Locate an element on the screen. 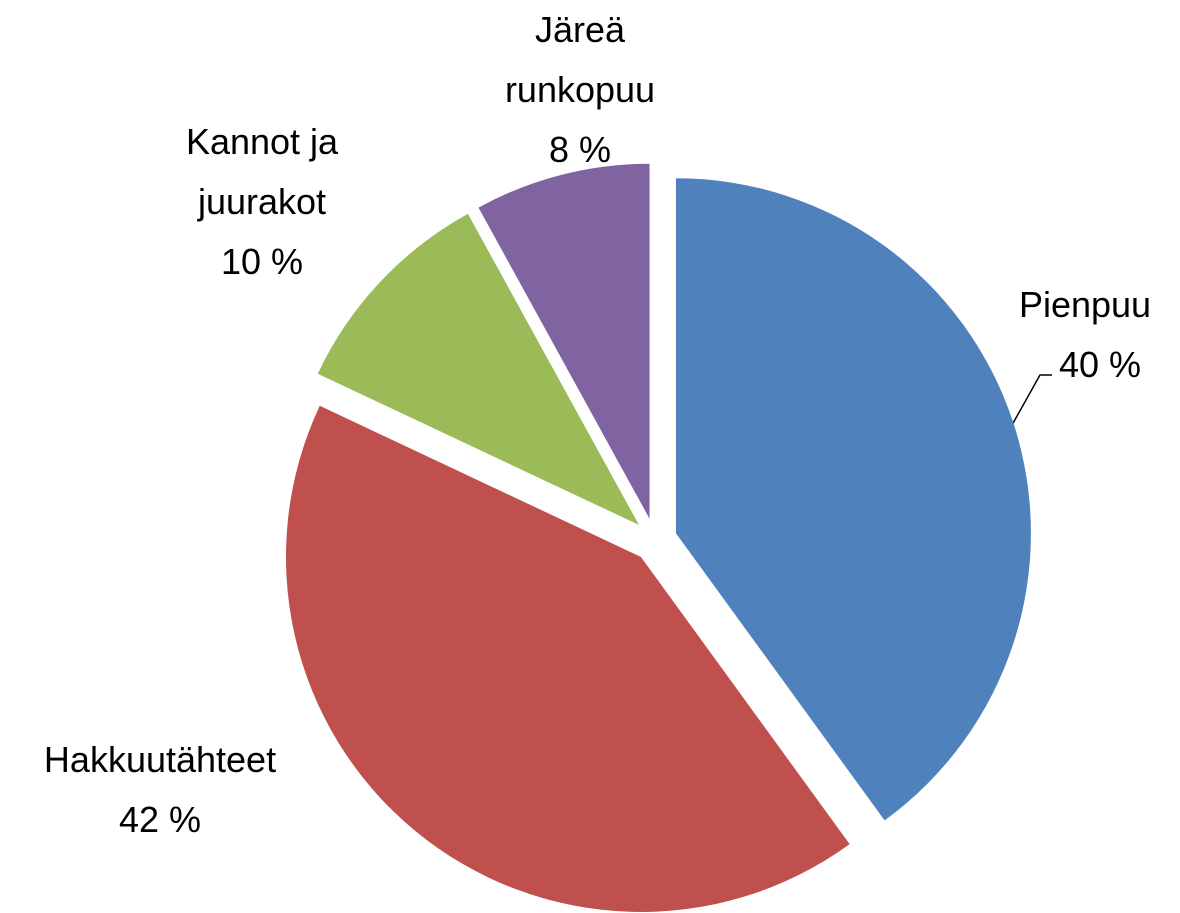  value-label: 8 % is located at coordinates (580, 149).